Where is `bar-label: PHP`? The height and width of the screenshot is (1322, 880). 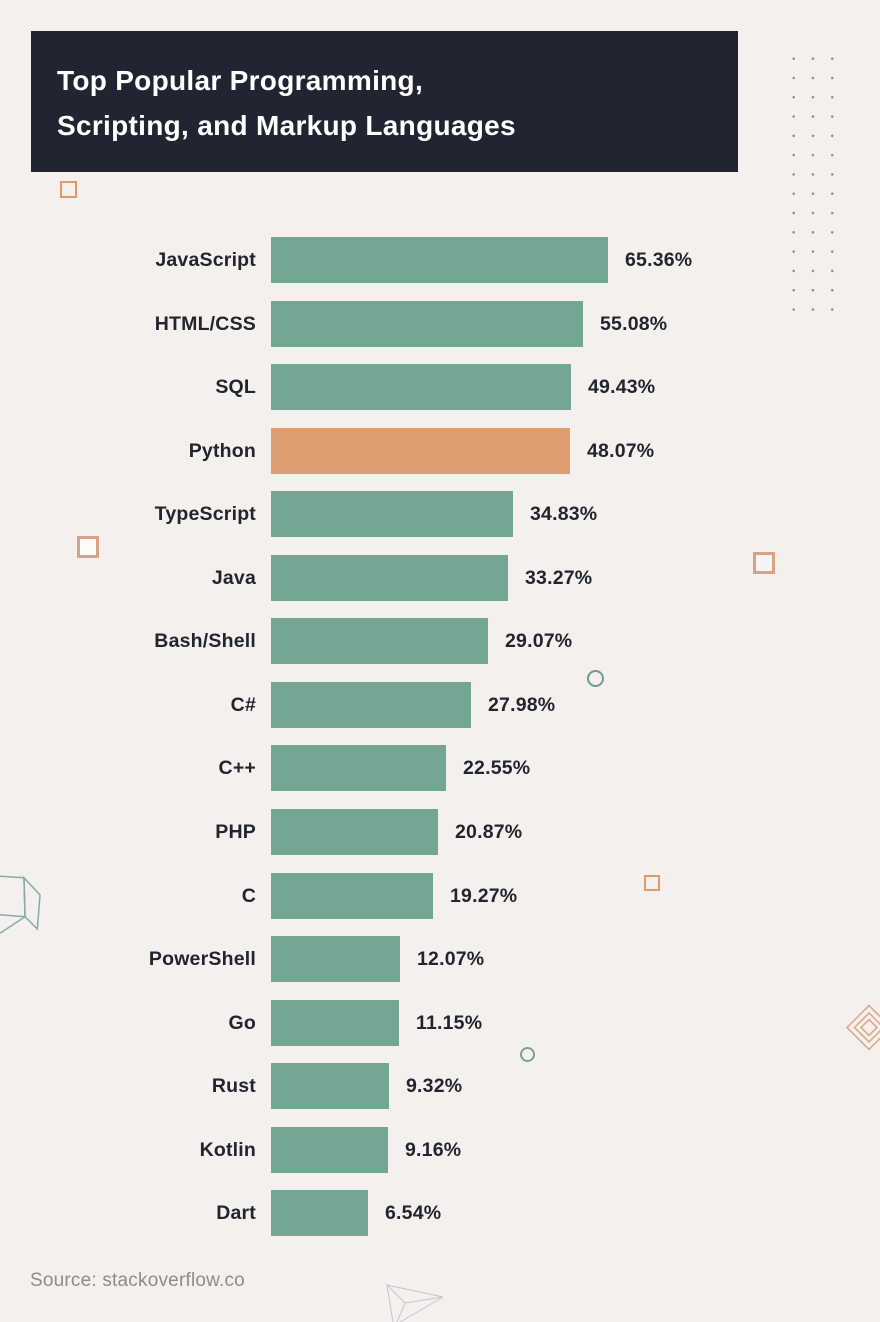
bar-label: PHP is located at coordinates (235, 831).